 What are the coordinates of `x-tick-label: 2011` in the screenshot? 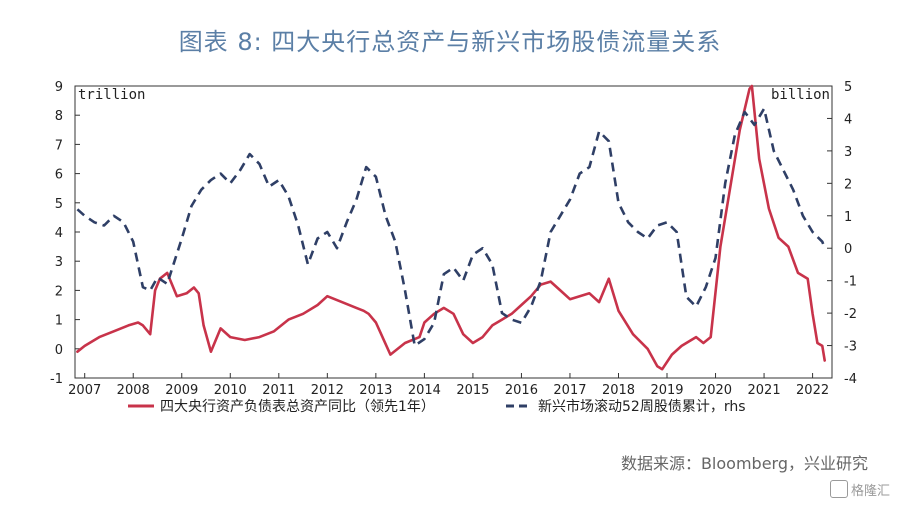 It's located at (278, 390).